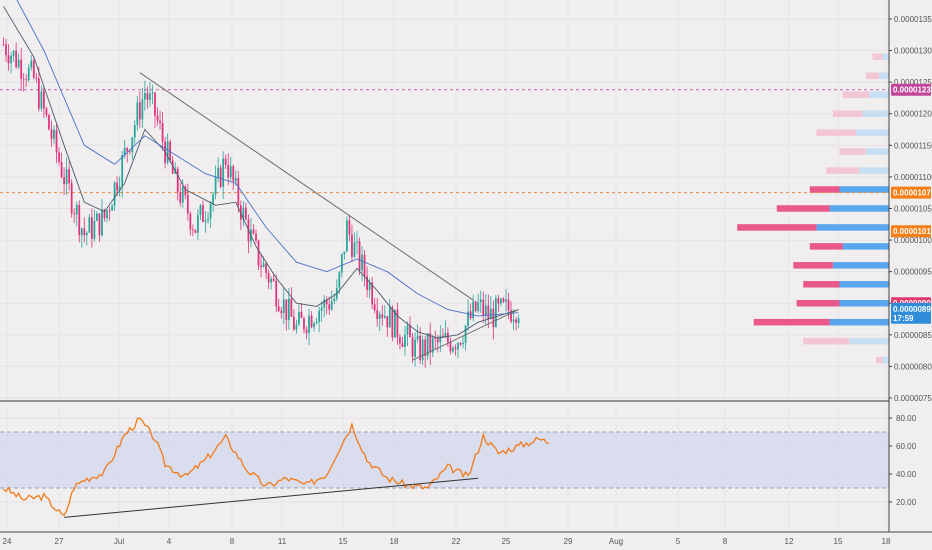 The height and width of the screenshot is (550, 932). I want to click on time-axis-tick-label: 24, so click(7, 541).